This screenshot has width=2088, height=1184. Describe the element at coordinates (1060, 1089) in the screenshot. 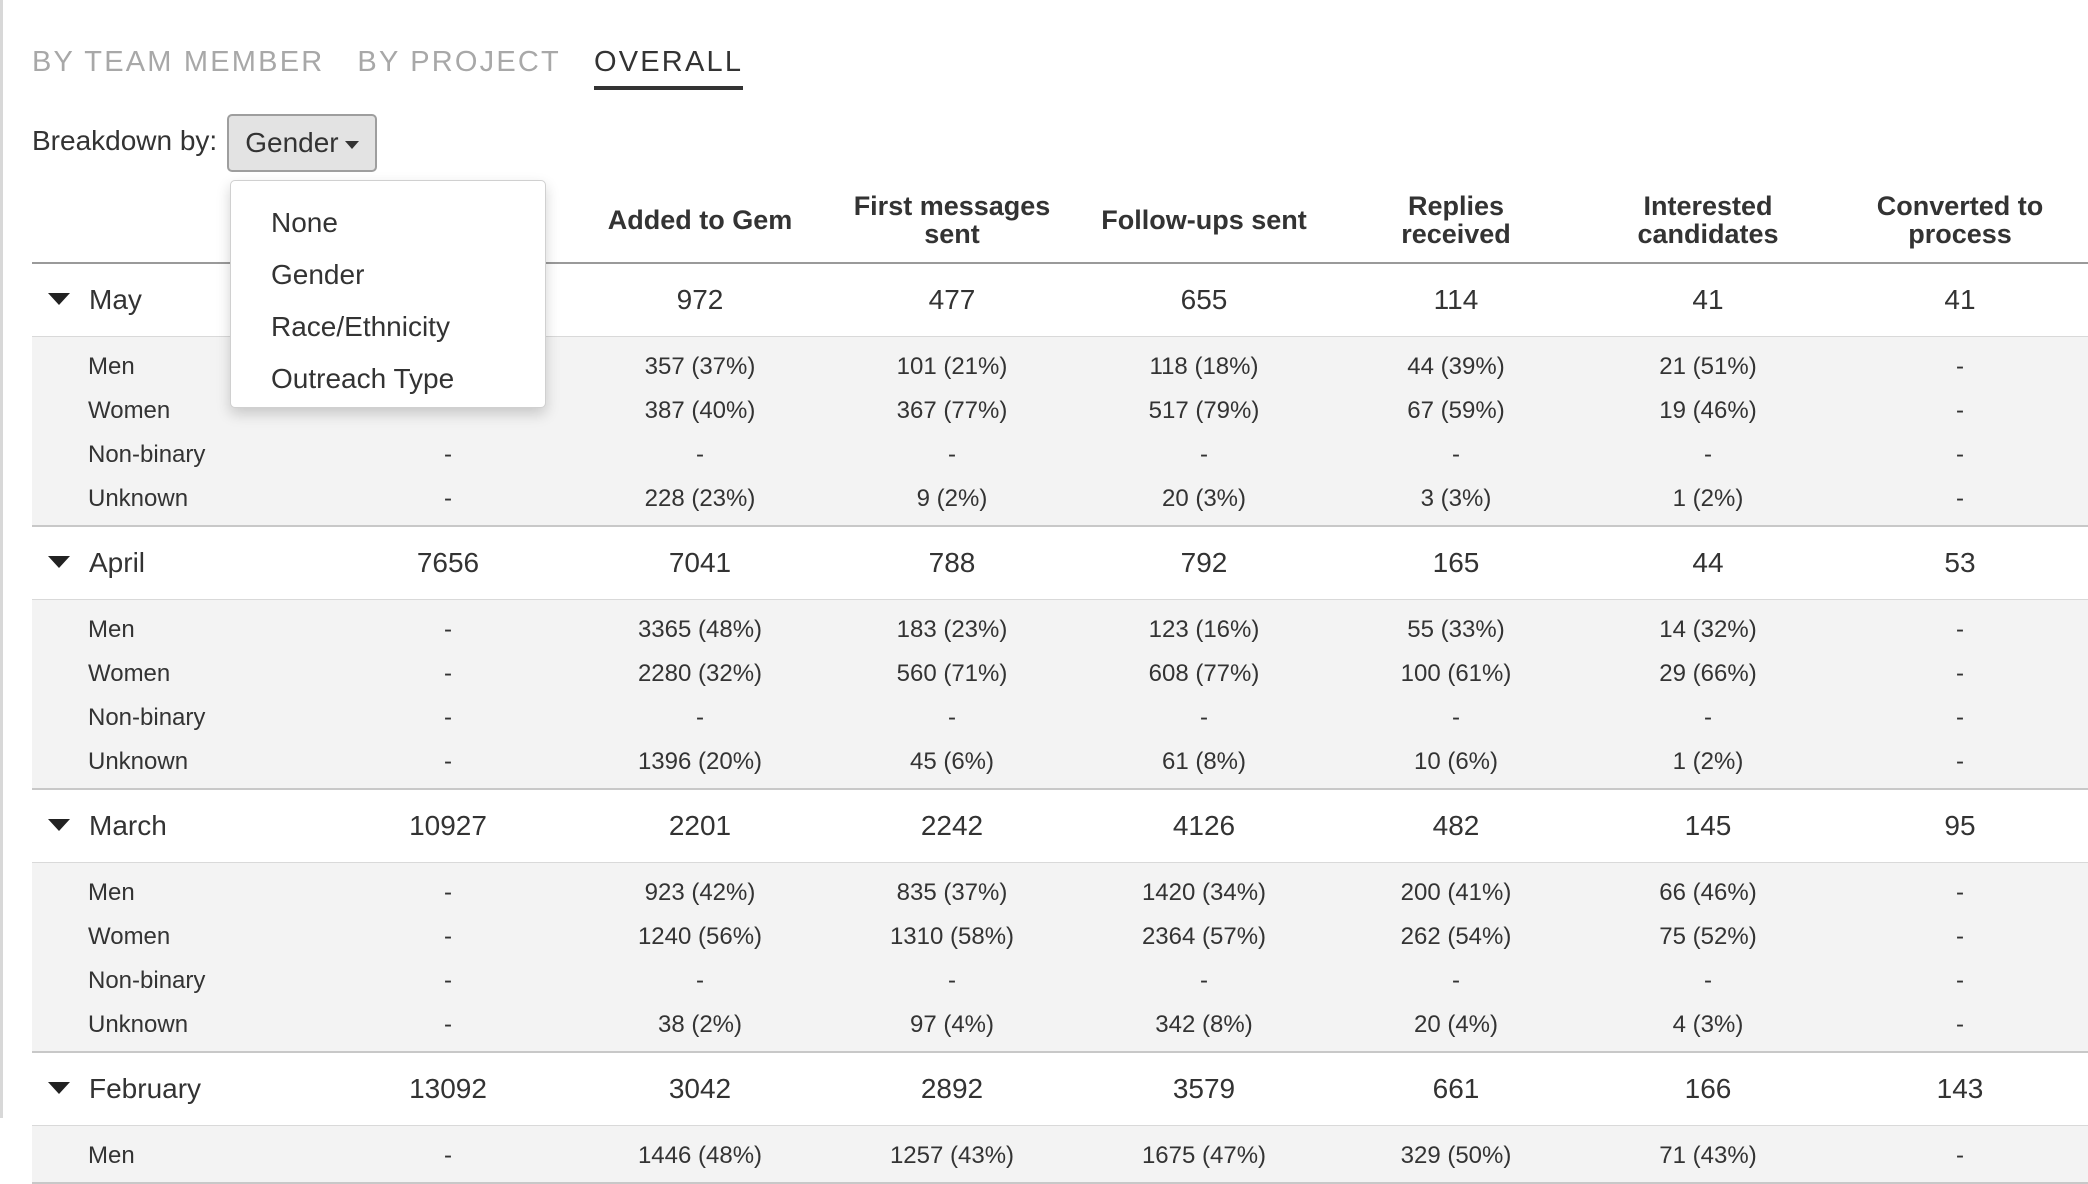

I see `month-row-february: February 13092 3042 2892 3579 661 166 143` at that location.